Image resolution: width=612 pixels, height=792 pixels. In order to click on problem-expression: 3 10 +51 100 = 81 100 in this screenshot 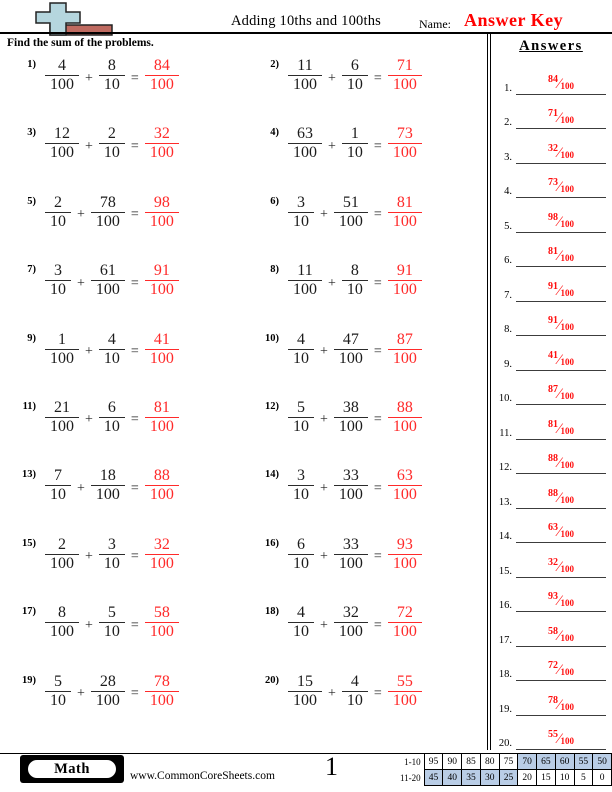, I will do `click(355, 212)`.